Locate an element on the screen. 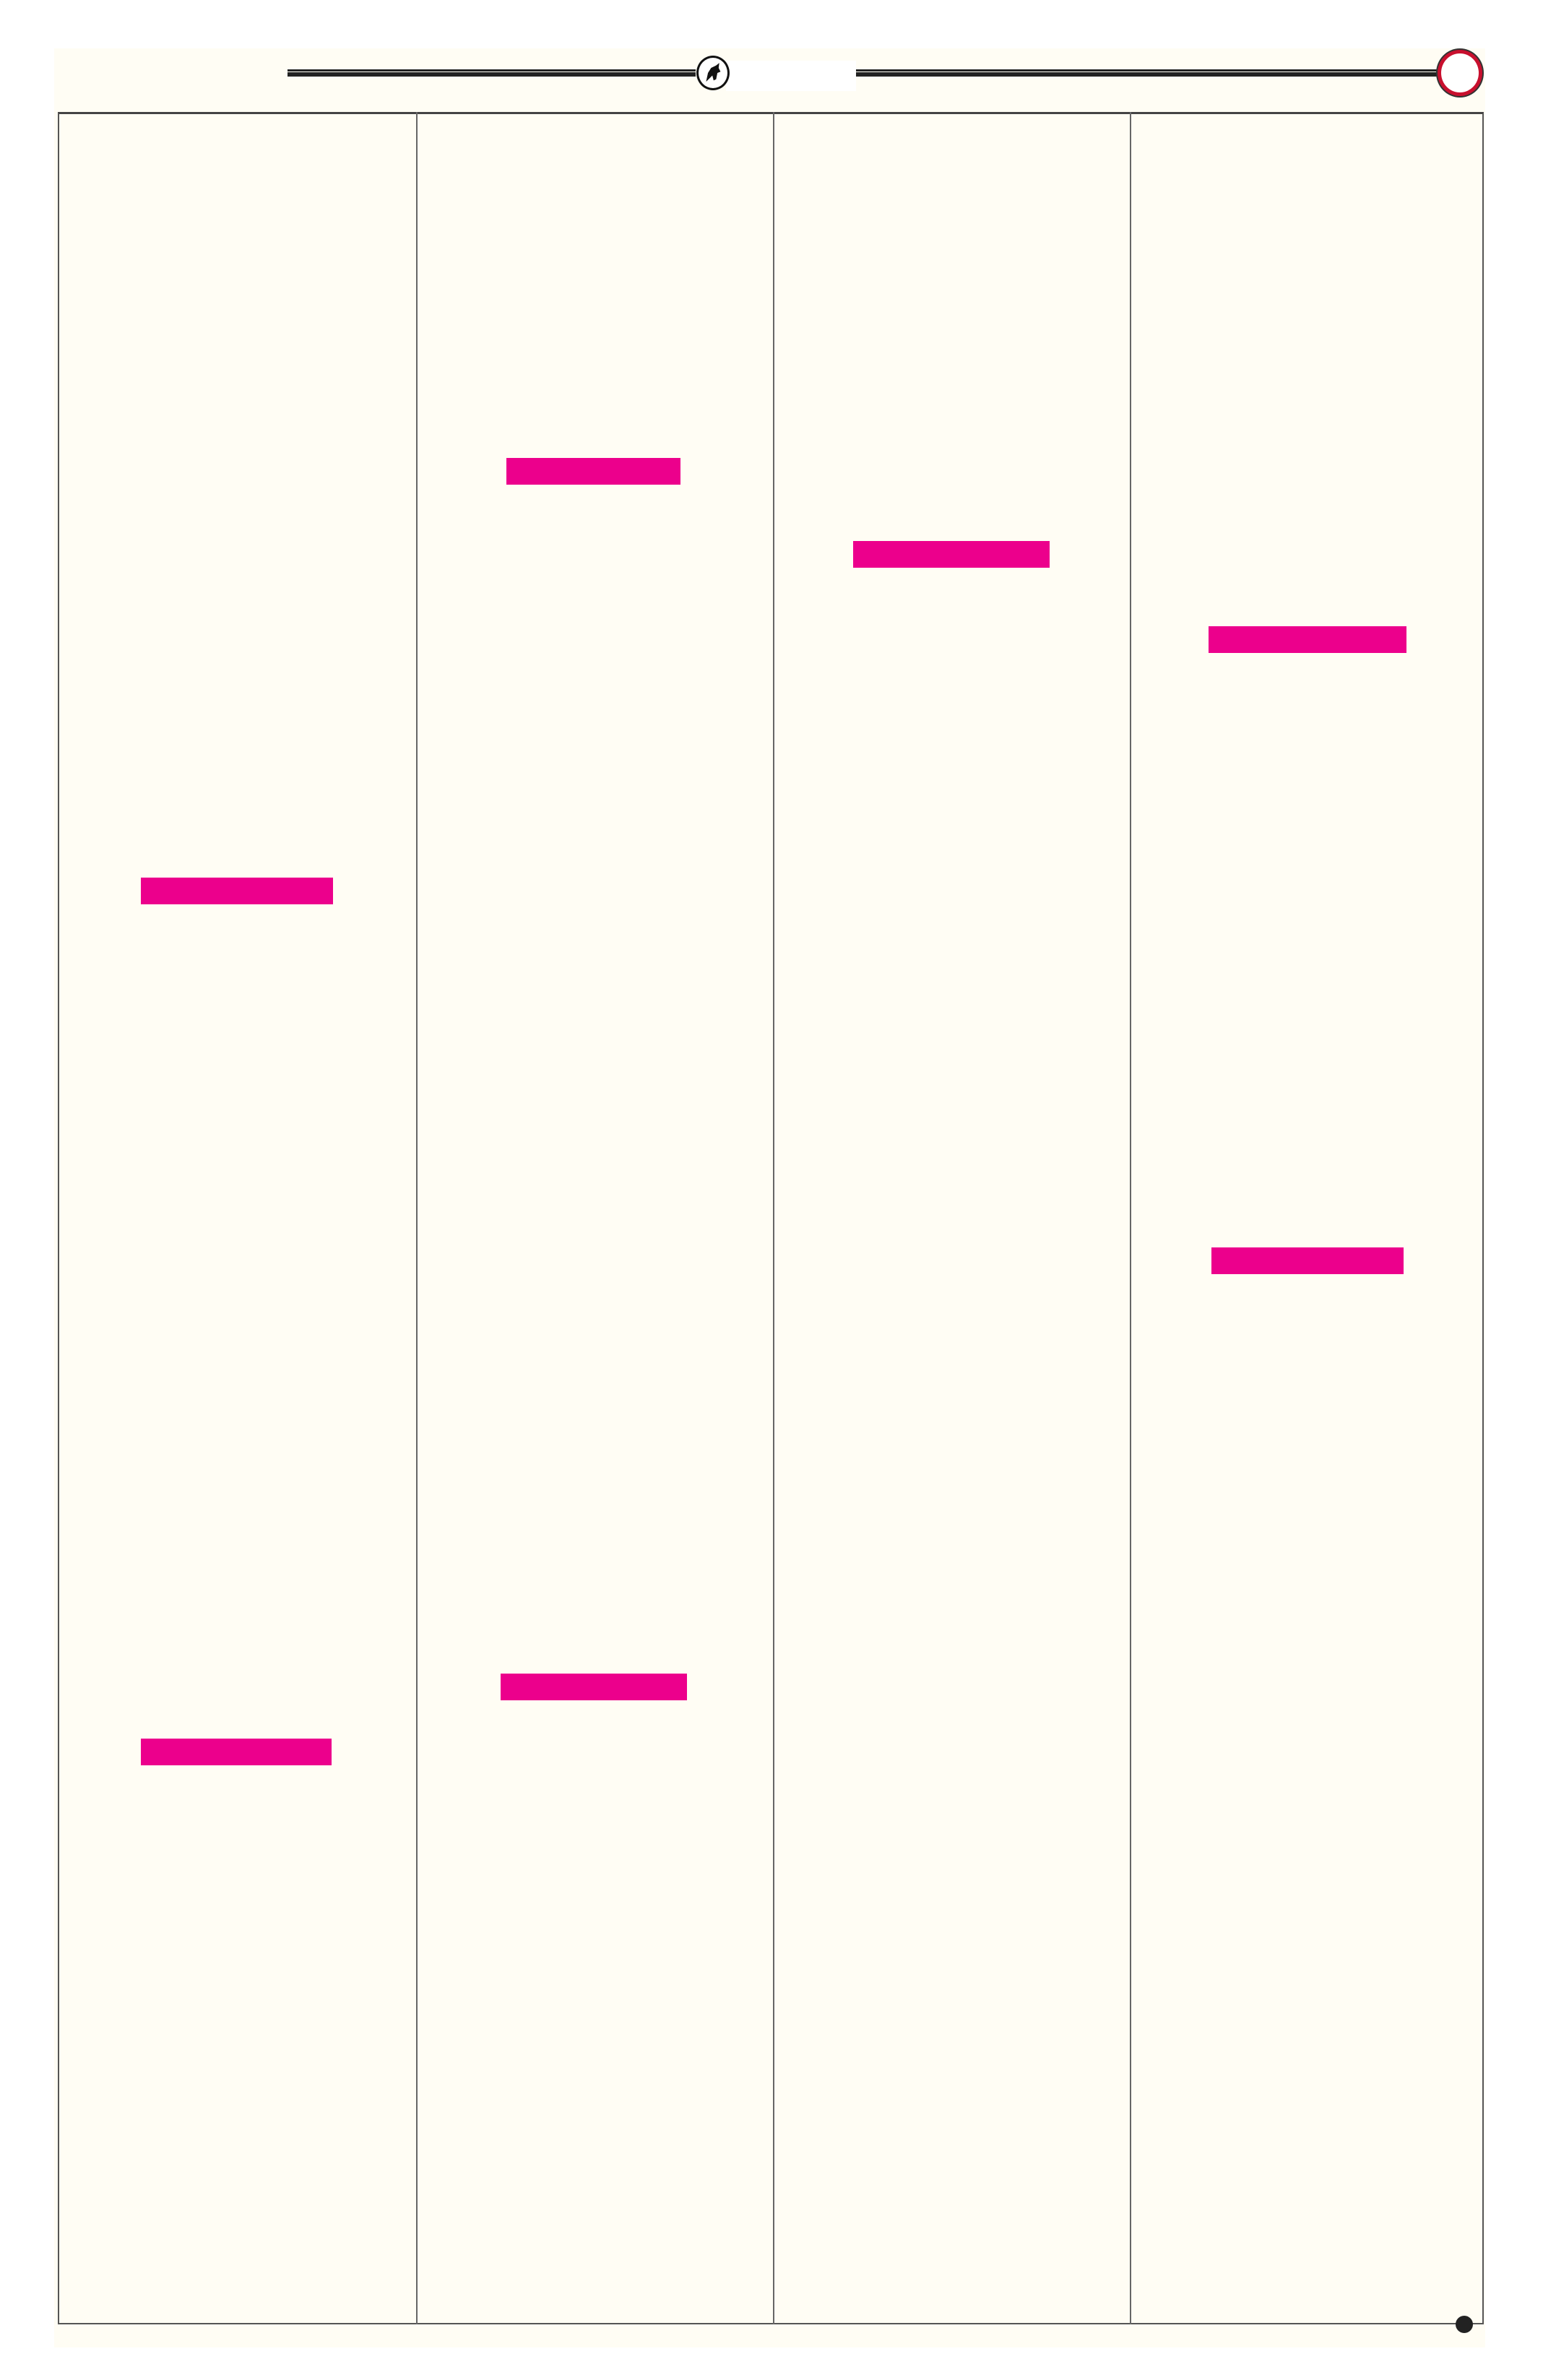 This screenshot has width=1543, height=2380. header-title-area is located at coordinates (791, 76).